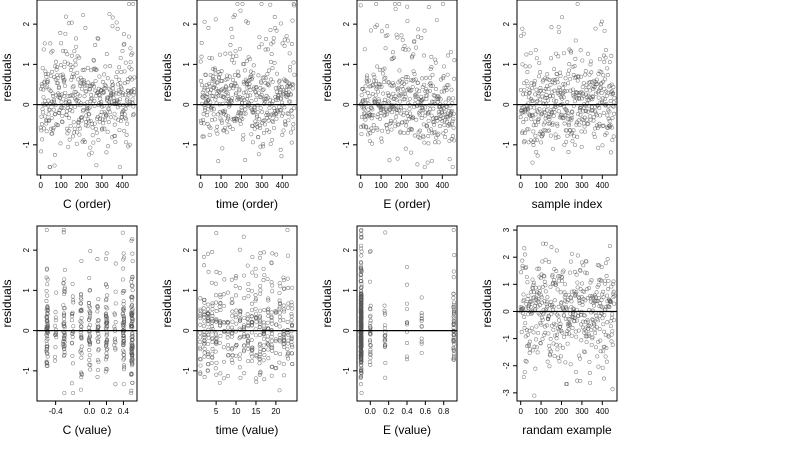 The width and height of the screenshot is (800, 450). Describe the element at coordinates (506, 229) in the screenshot. I see `y-tick-label: 3` at that location.